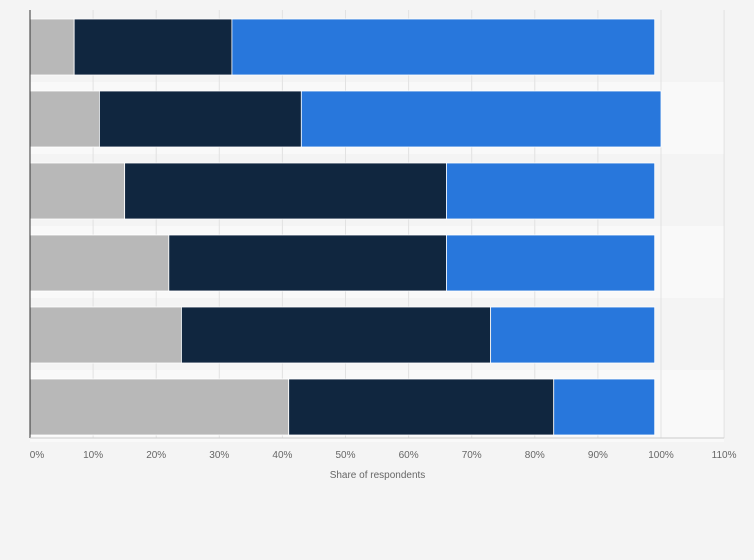  What do you see at coordinates (153, 47) in the screenshot?
I see `bar-segment-row1-series2` at bounding box center [153, 47].